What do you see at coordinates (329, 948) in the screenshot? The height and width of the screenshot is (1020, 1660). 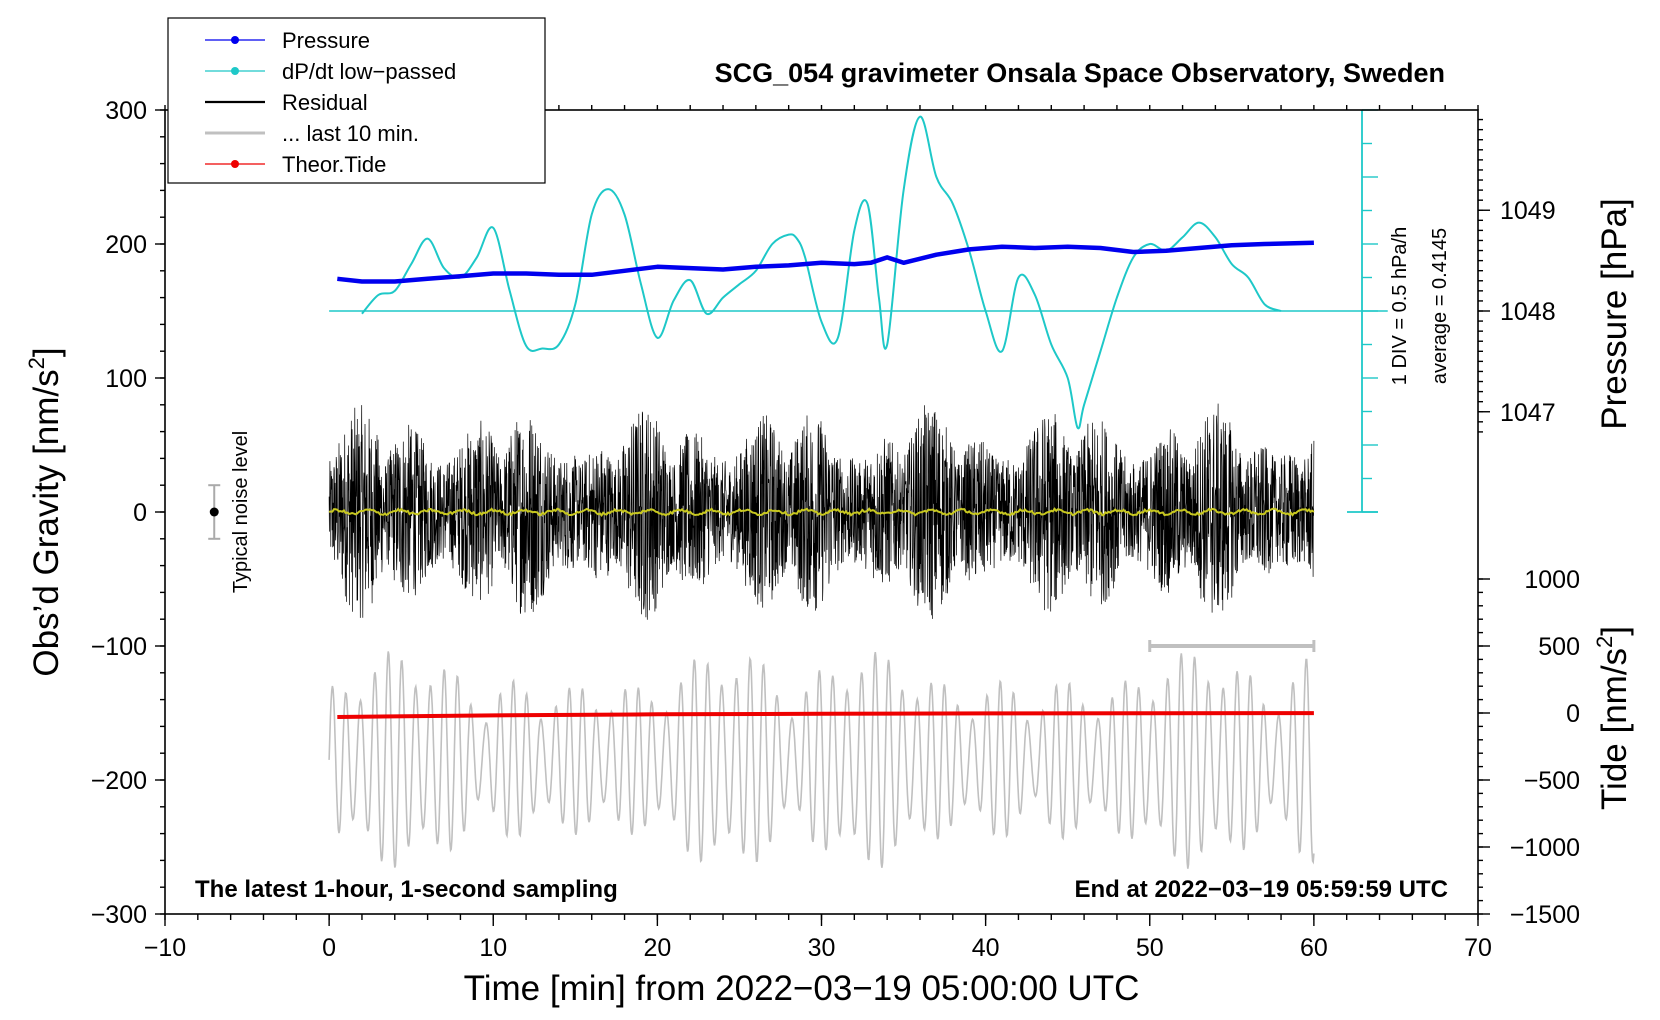 I see `x-tick-label: 0` at bounding box center [329, 948].